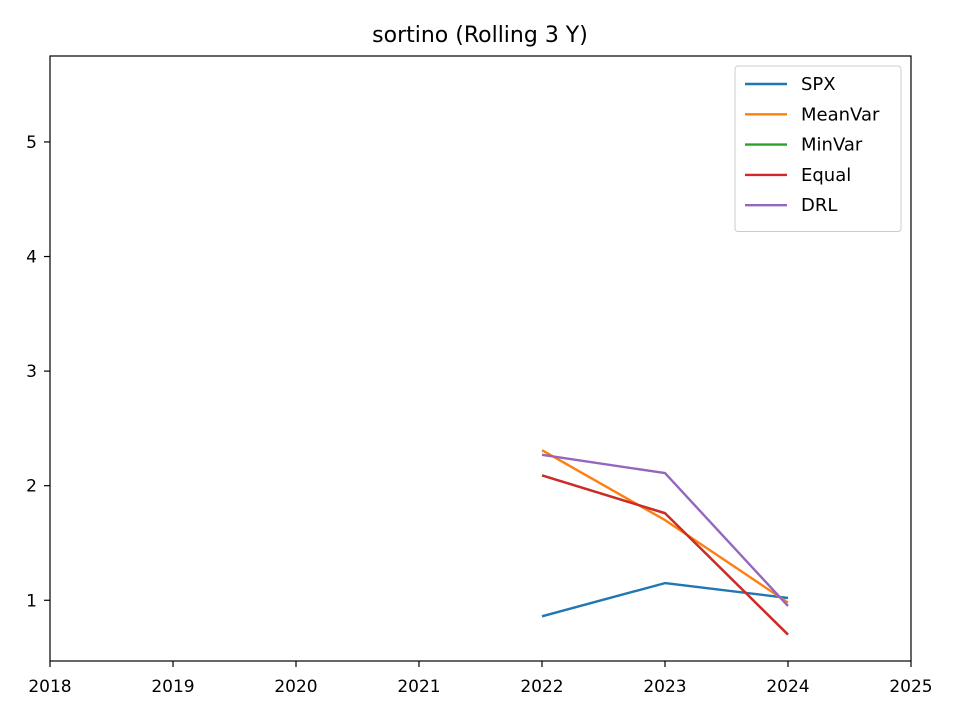 The width and height of the screenshot is (960, 720). Describe the element at coordinates (910, 687) in the screenshot. I see `x-tick-label-2025: 2025` at that location.